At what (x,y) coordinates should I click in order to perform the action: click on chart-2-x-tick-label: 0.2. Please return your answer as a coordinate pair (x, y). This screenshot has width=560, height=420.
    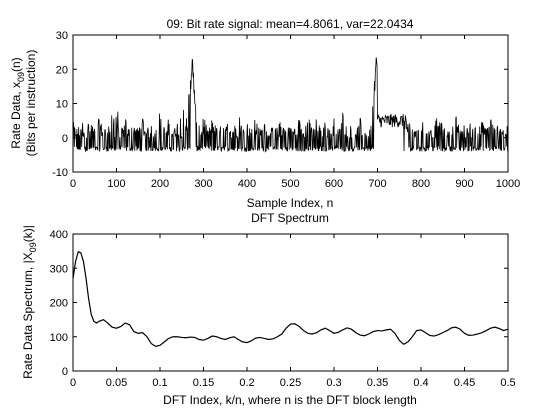
    Looking at the image, I should click on (246, 383).